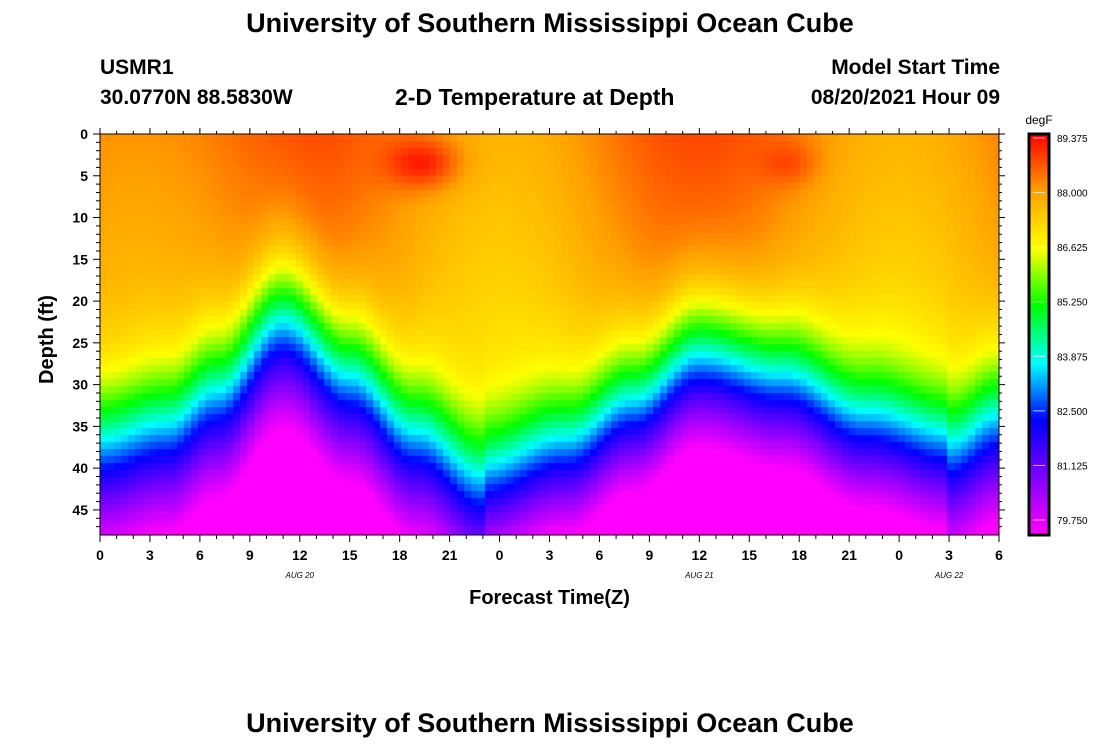  What do you see at coordinates (698, 575) in the screenshot?
I see `date-label: AUG 21` at bounding box center [698, 575].